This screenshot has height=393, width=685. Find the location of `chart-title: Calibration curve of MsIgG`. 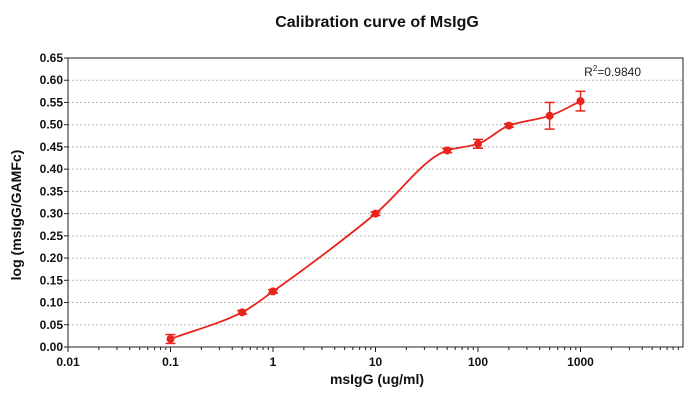

chart-title: Calibration curve of MsIgG is located at coordinates (377, 22).